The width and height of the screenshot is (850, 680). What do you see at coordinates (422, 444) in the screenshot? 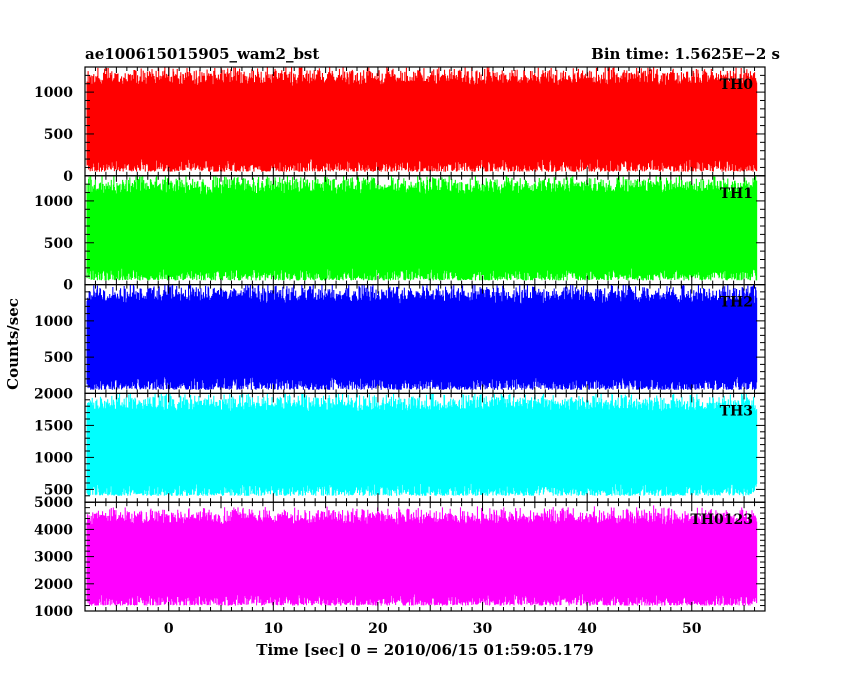
I see `series-th3` at bounding box center [422, 444].